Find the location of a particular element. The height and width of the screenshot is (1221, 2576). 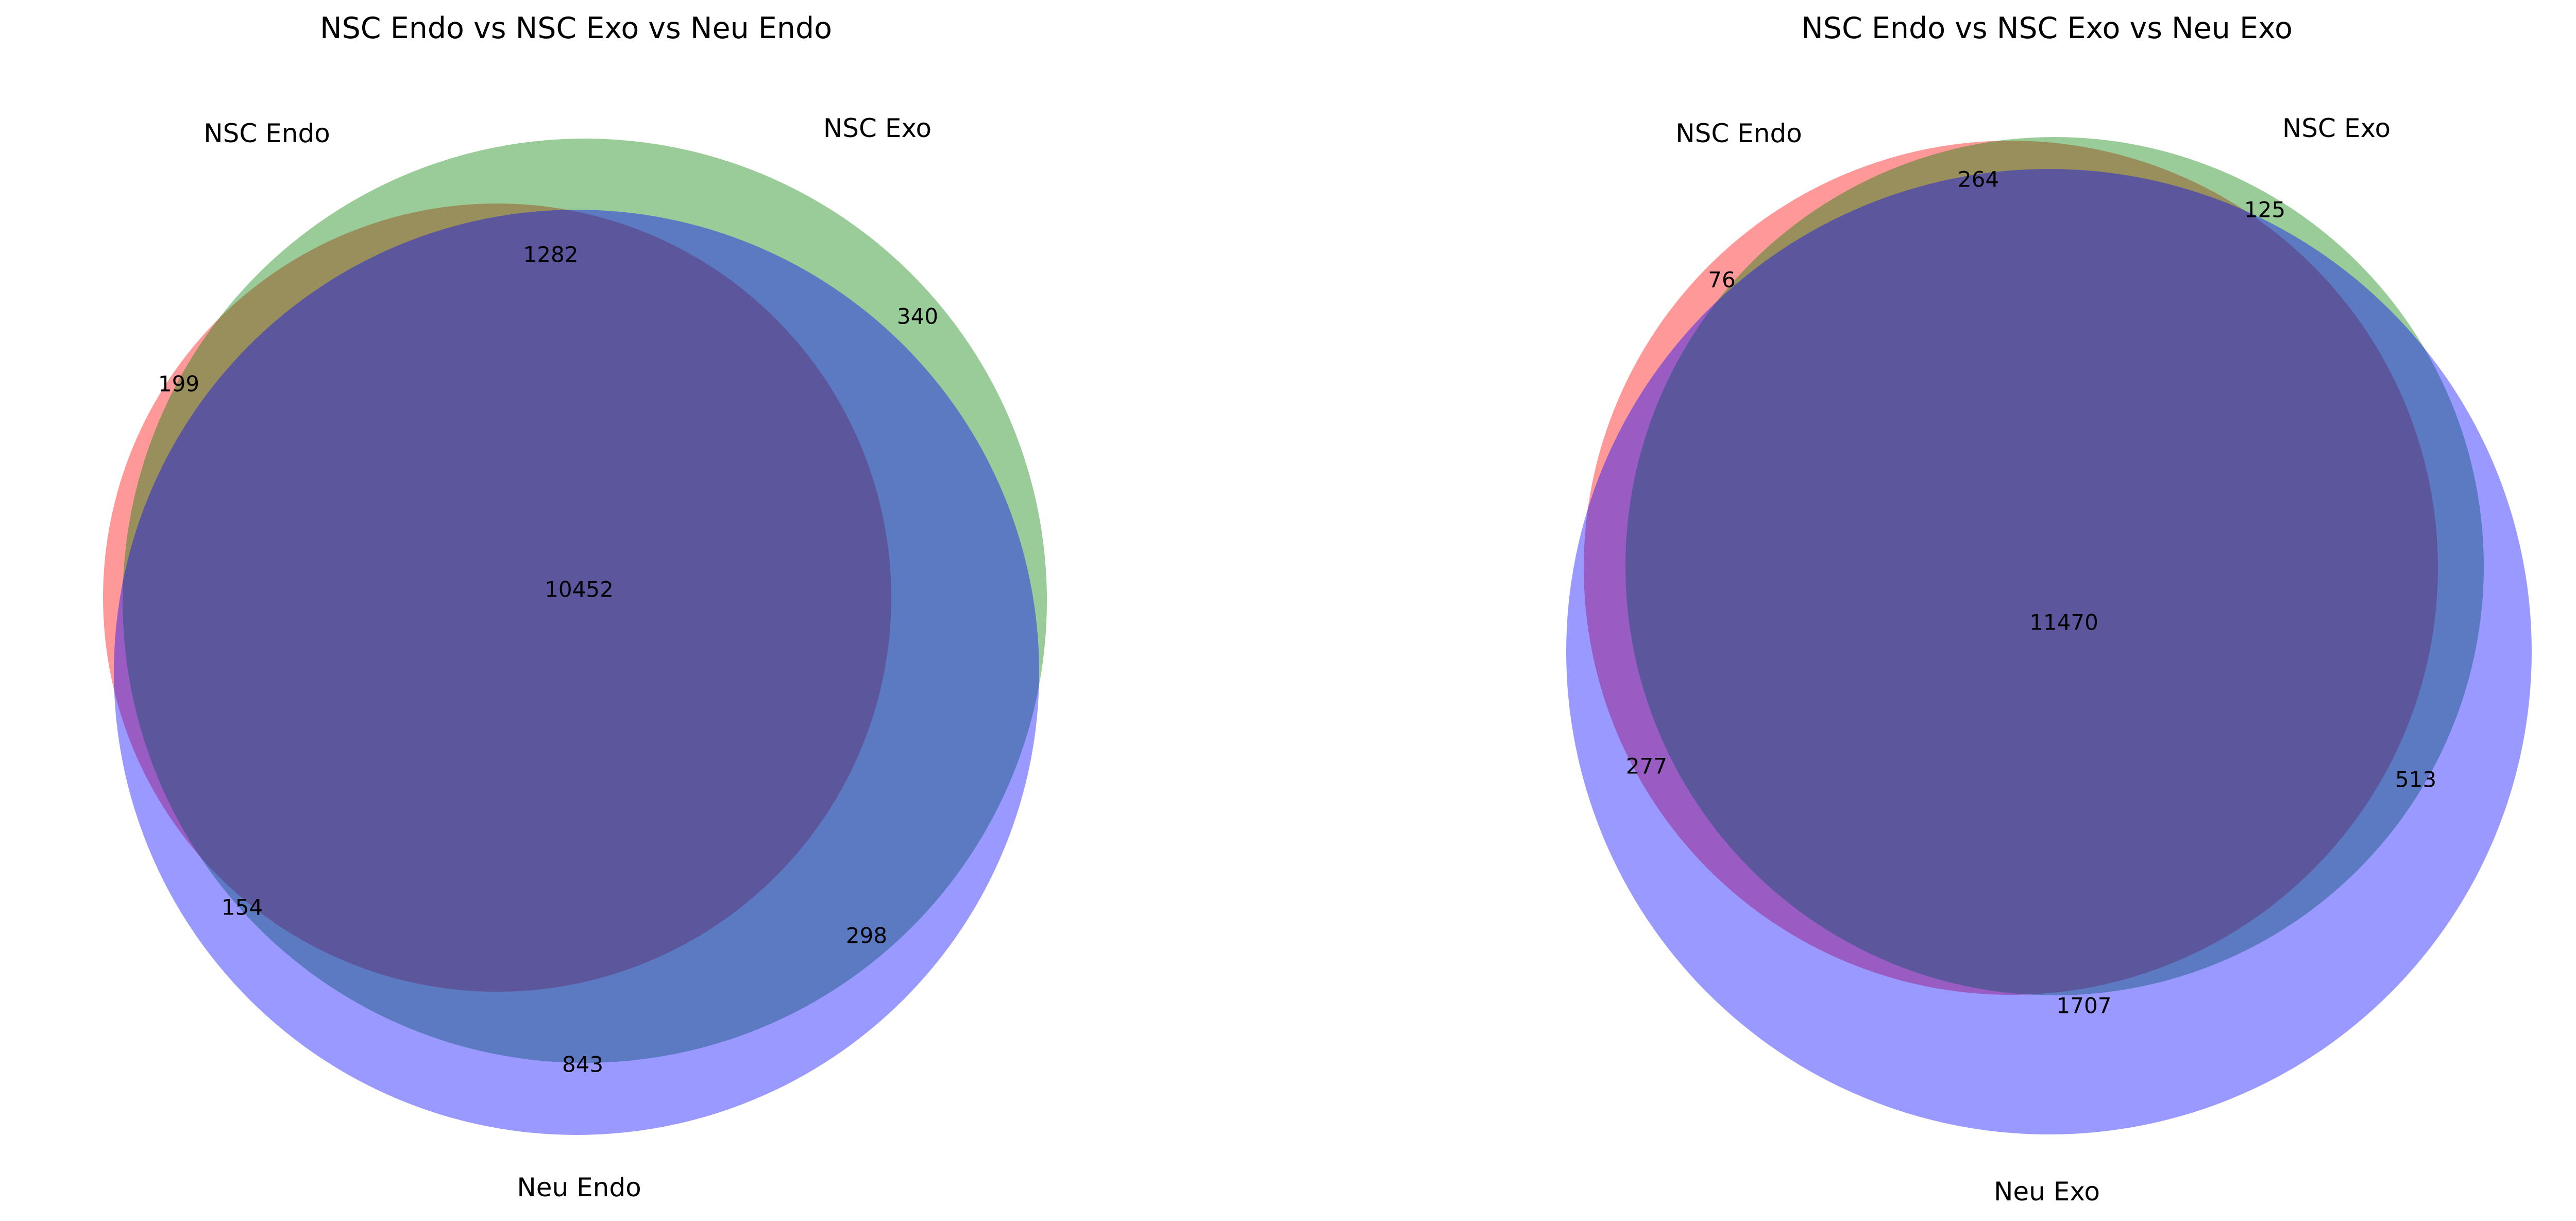

venn-right-count-neu-exo-only: 1707 is located at coordinates (2084, 1006).